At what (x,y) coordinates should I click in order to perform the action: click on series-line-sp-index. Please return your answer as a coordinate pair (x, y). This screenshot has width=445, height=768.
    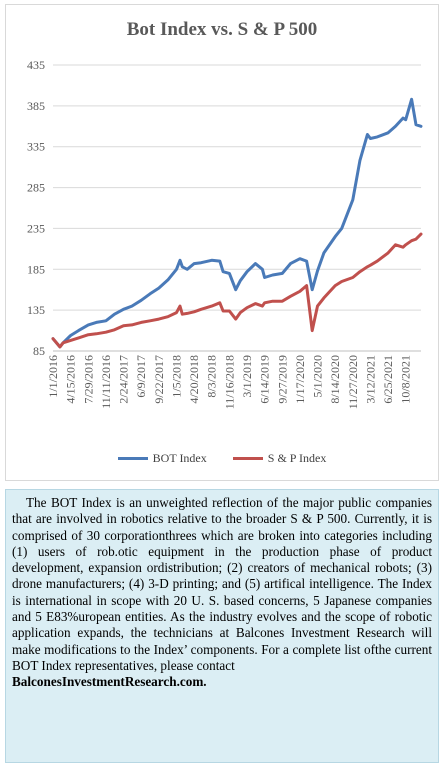
    Looking at the image, I should click on (237, 290).